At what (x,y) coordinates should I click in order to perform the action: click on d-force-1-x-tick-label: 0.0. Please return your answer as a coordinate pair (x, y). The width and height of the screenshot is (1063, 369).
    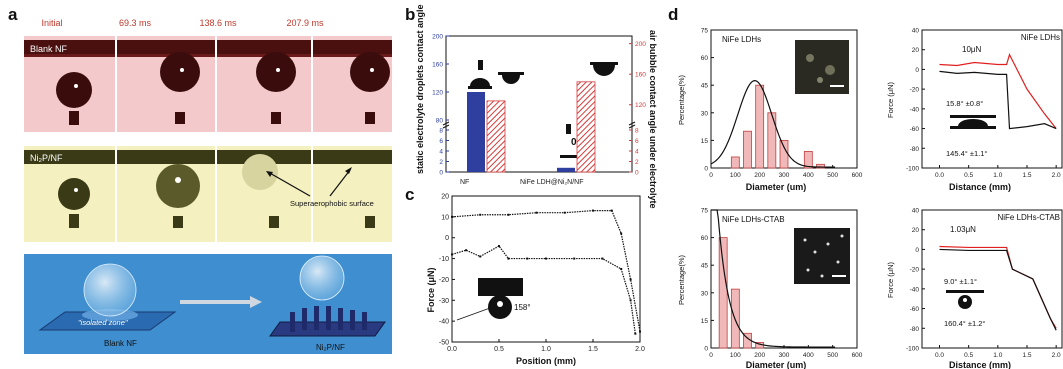
    Looking at the image, I should click on (939, 175).